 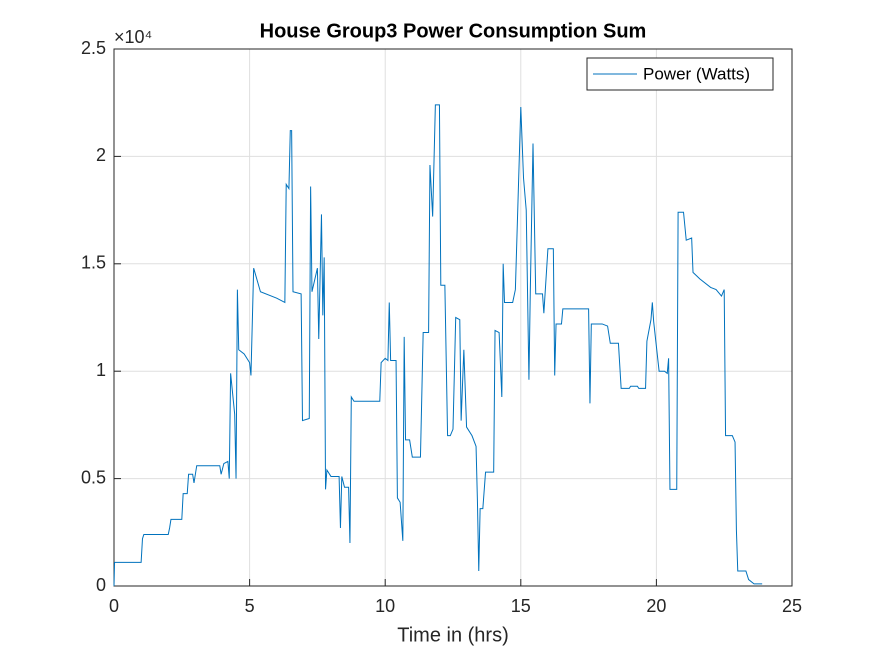 What do you see at coordinates (521, 606) in the screenshot?
I see `x-tick-label: 15` at bounding box center [521, 606].